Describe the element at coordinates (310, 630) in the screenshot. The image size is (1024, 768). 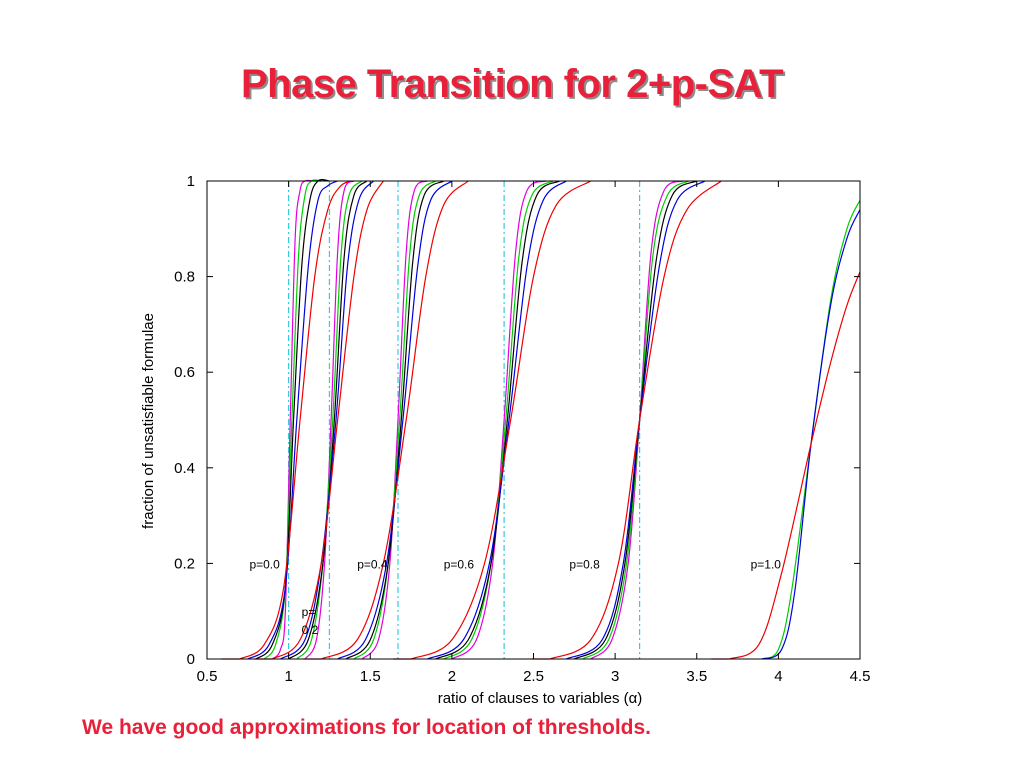
I see `group-label: 0.2` at that location.